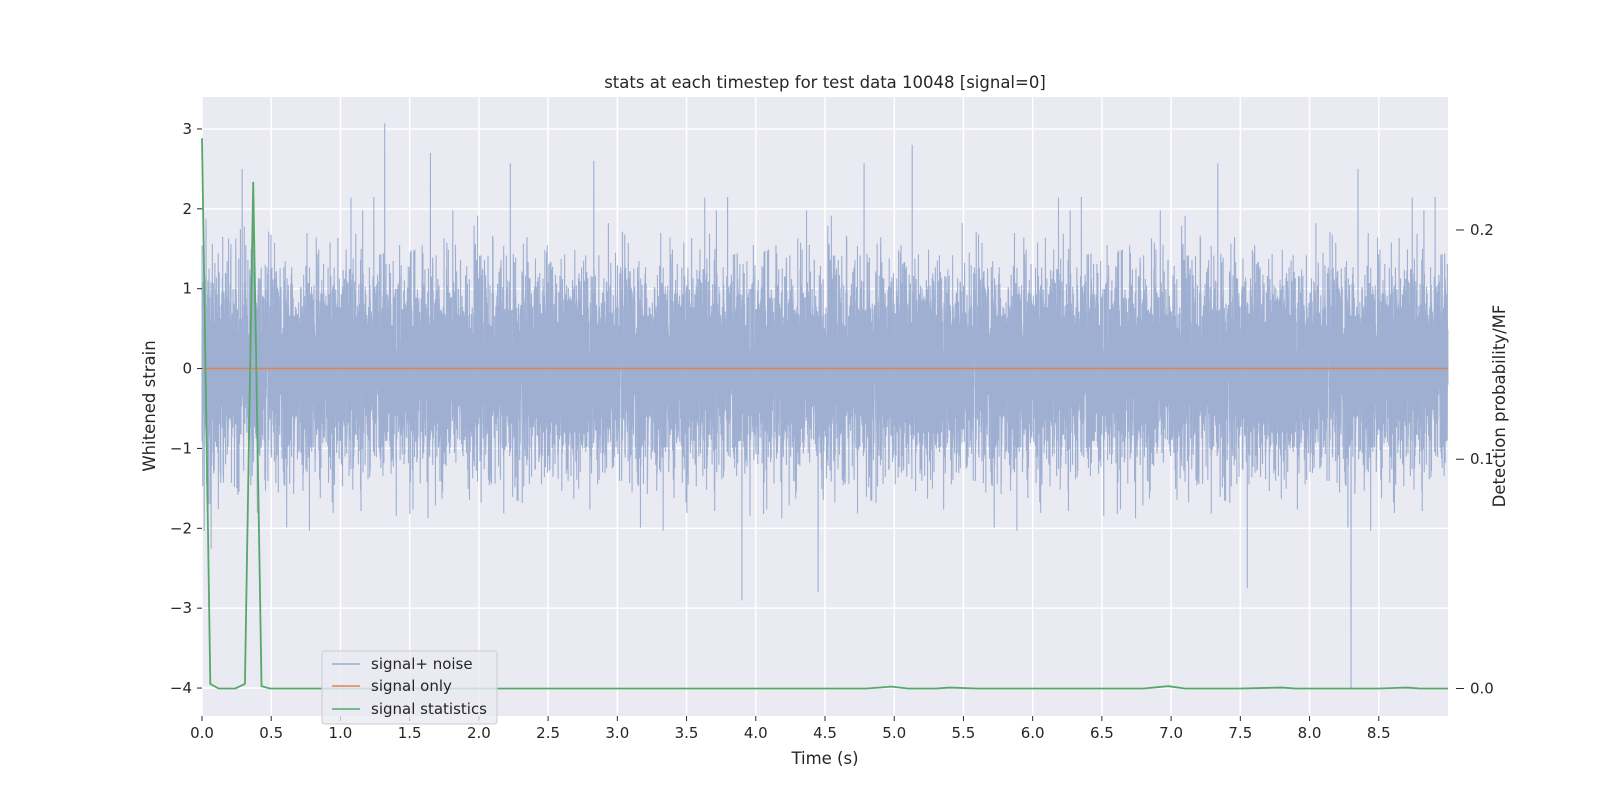 The image size is (1600, 800). I want to click on x-tick-label: 5.5, so click(964, 733).